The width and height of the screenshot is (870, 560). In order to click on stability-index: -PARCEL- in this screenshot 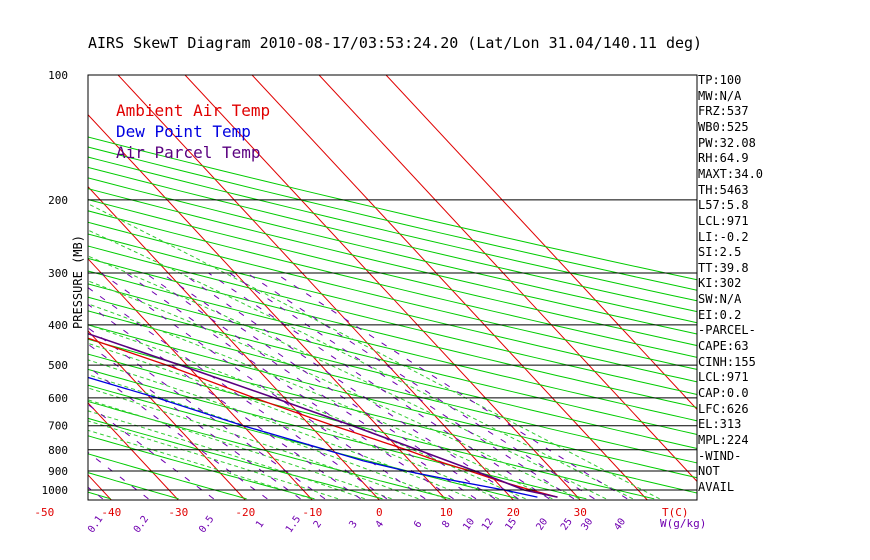, I will do `click(727, 330)`.